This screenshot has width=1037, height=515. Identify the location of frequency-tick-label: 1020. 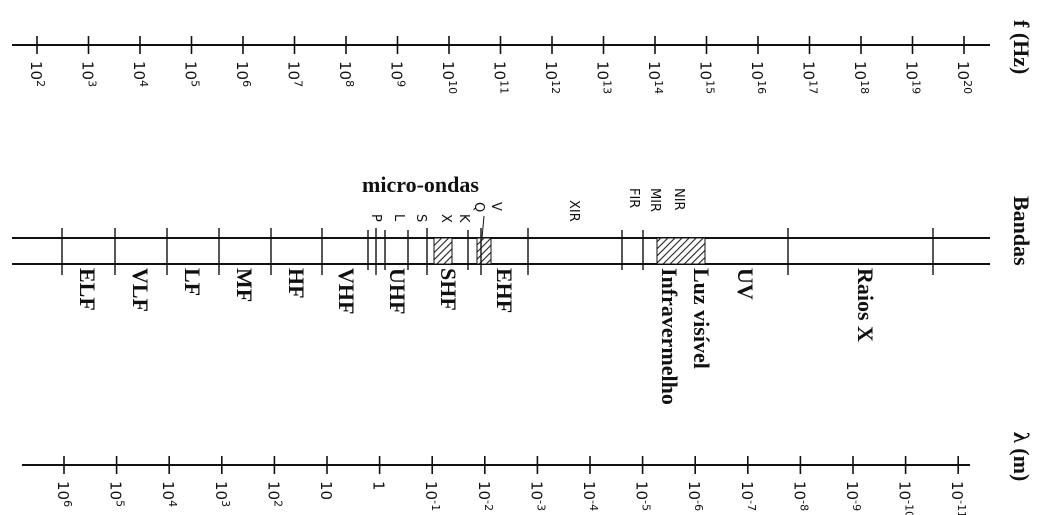
(964, 77).